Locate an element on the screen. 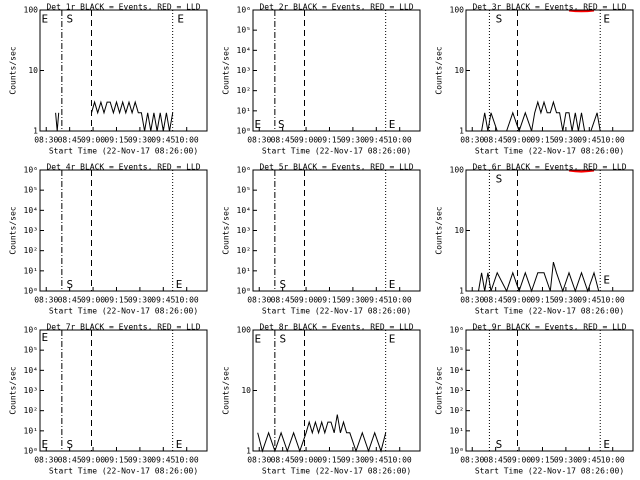 Image resolution: width=640 pixels, height=480 pixels. panel-title: Det 9r BLACK = Events, RED = LLD is located at coordinates (549, 327).